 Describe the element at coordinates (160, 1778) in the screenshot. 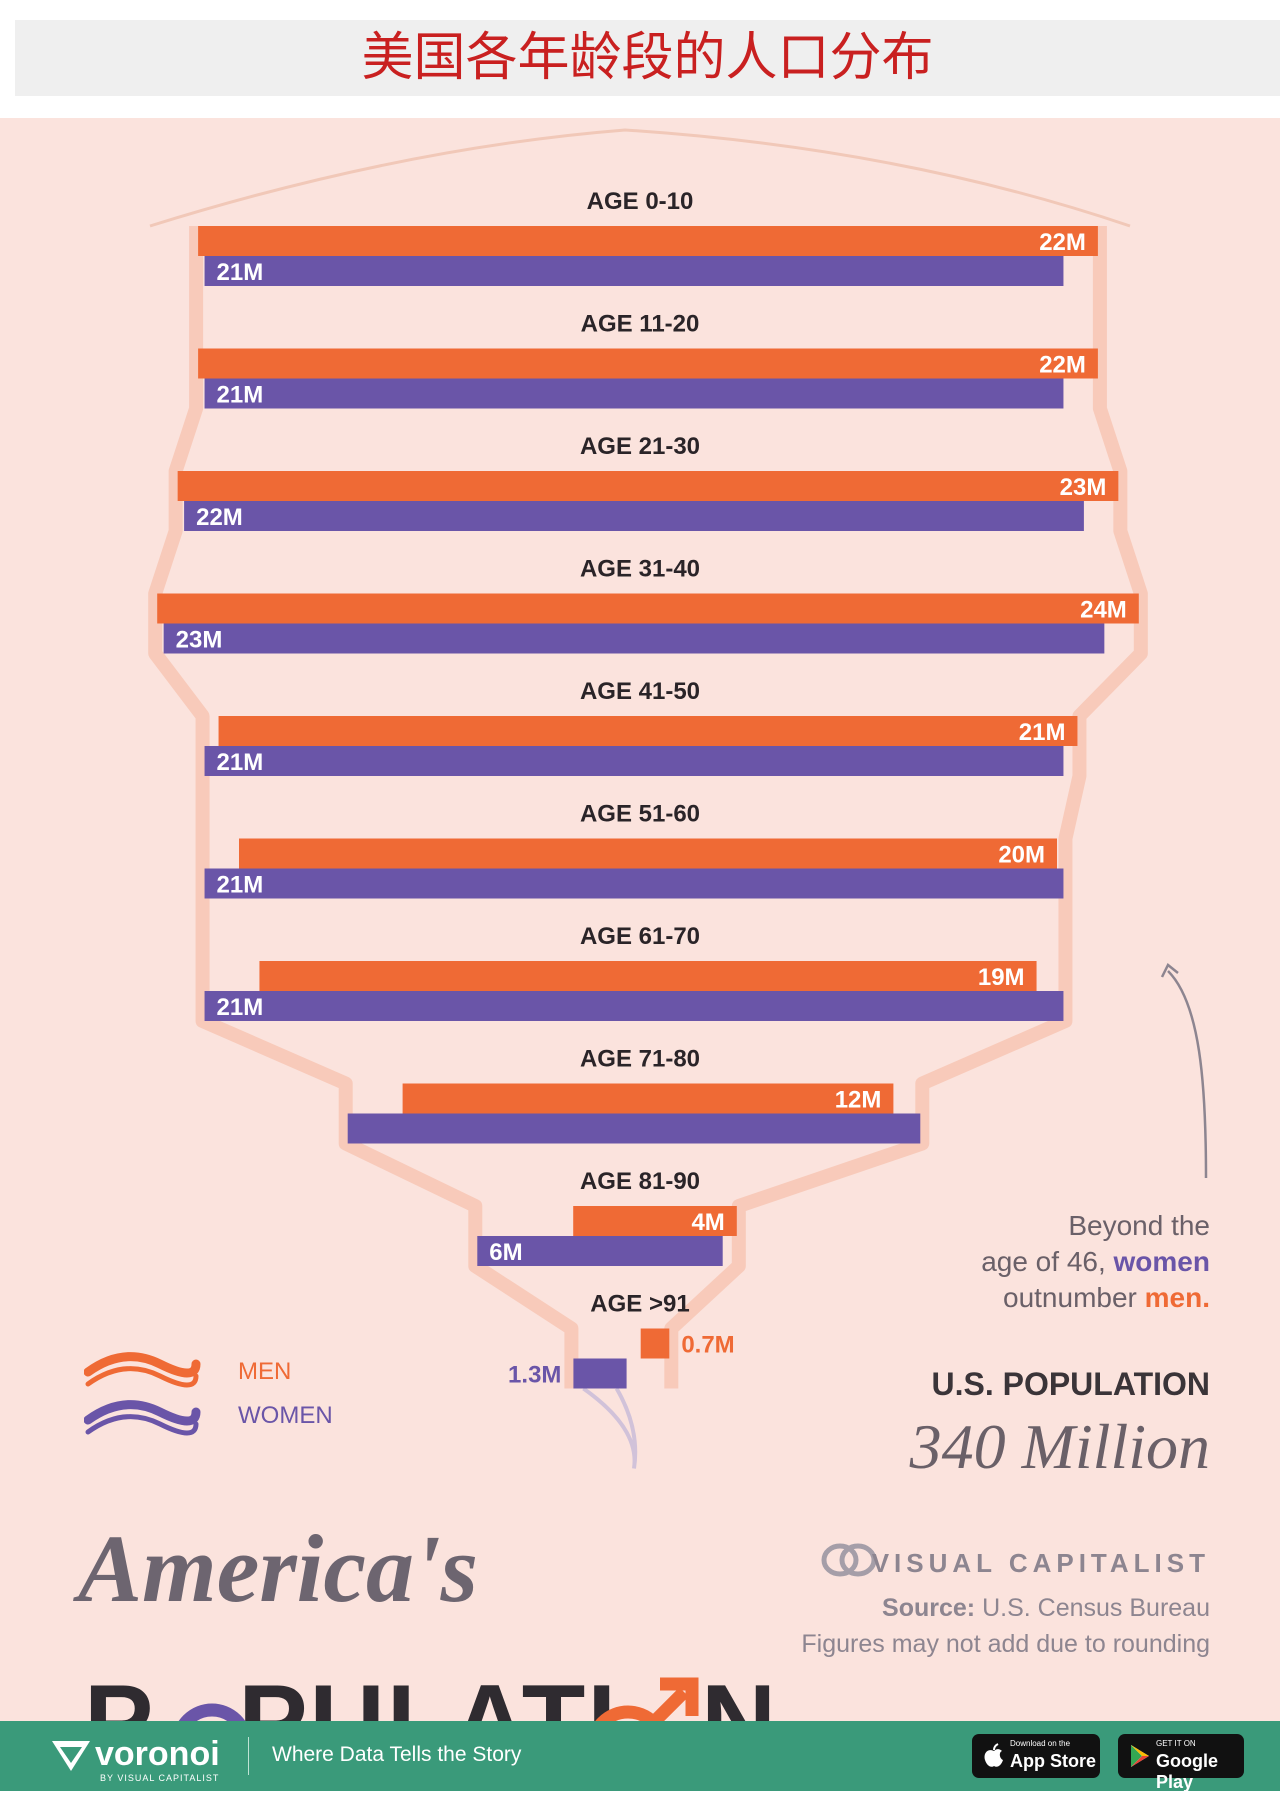

I see `footer-brand-sub: BY VISUAL CAPITALIST` at that location.